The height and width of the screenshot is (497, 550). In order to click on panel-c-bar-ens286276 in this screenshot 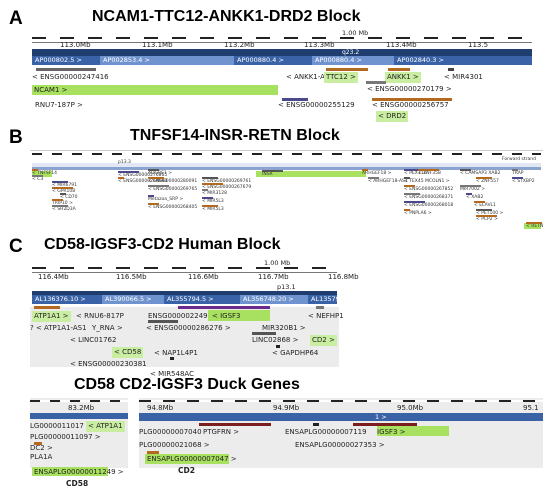, I will do `click(163, 321)`.